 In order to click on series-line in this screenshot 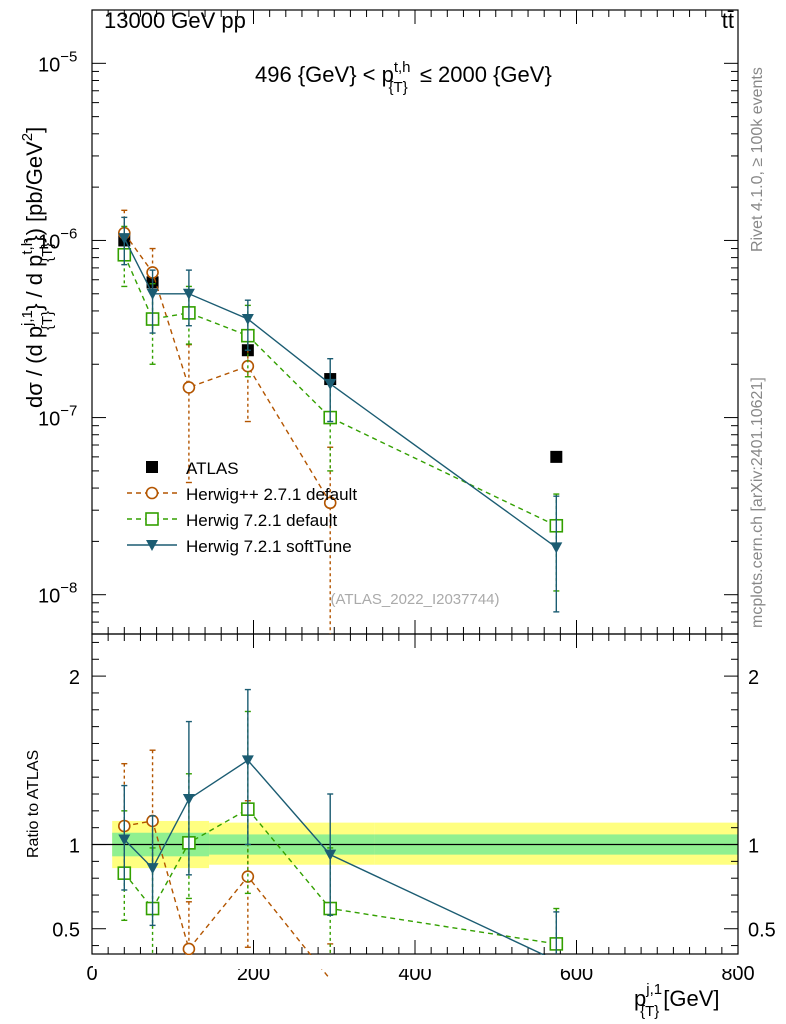, I will do `click(340, 390)`.